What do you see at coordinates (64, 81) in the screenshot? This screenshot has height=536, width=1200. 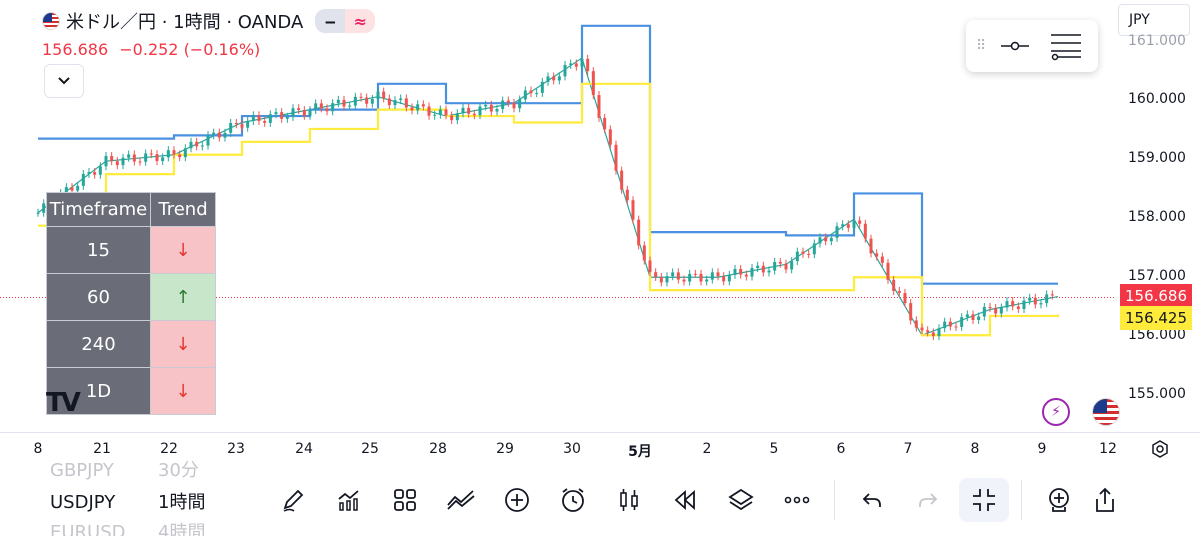 I see `collapse-button` at bounding box center [64, 81].